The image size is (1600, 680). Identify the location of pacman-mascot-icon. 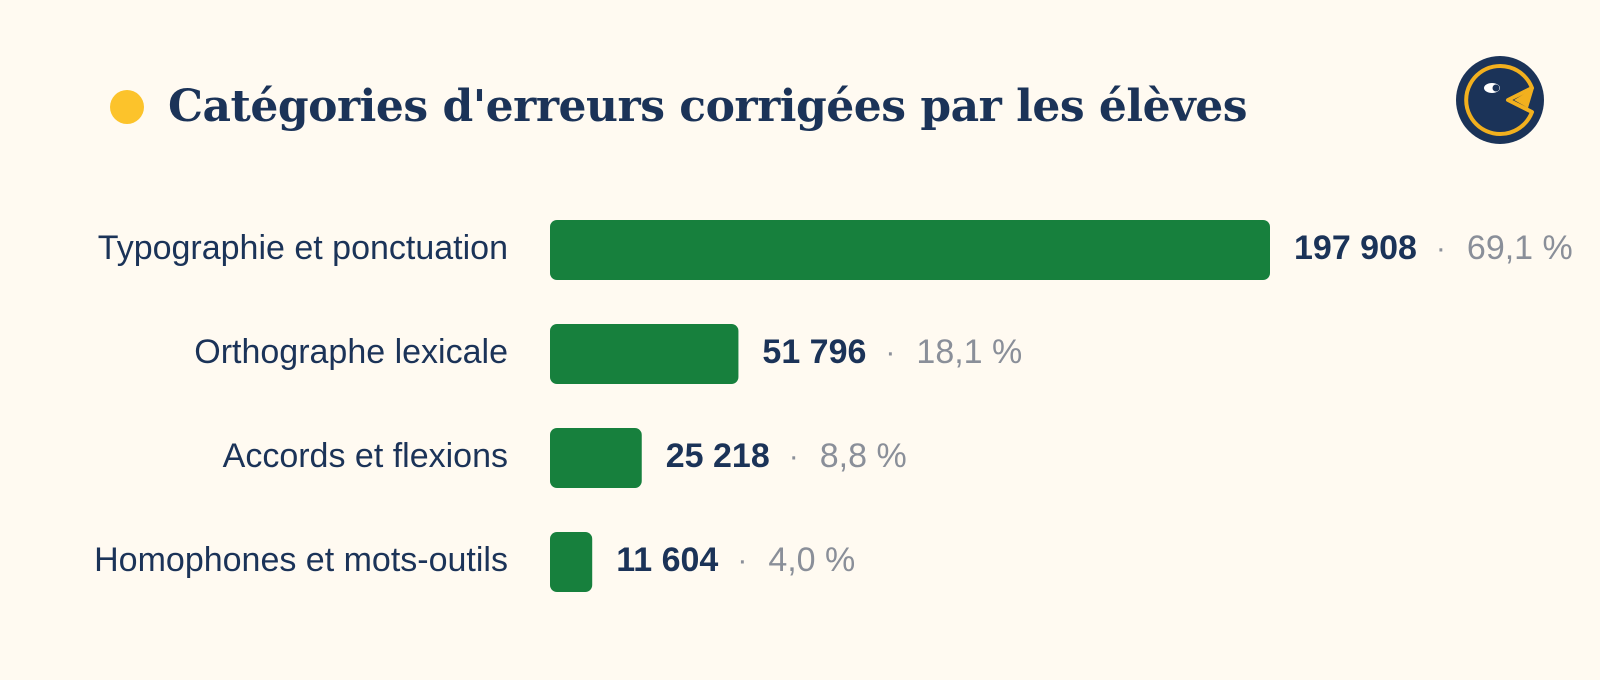
(1500, 100).